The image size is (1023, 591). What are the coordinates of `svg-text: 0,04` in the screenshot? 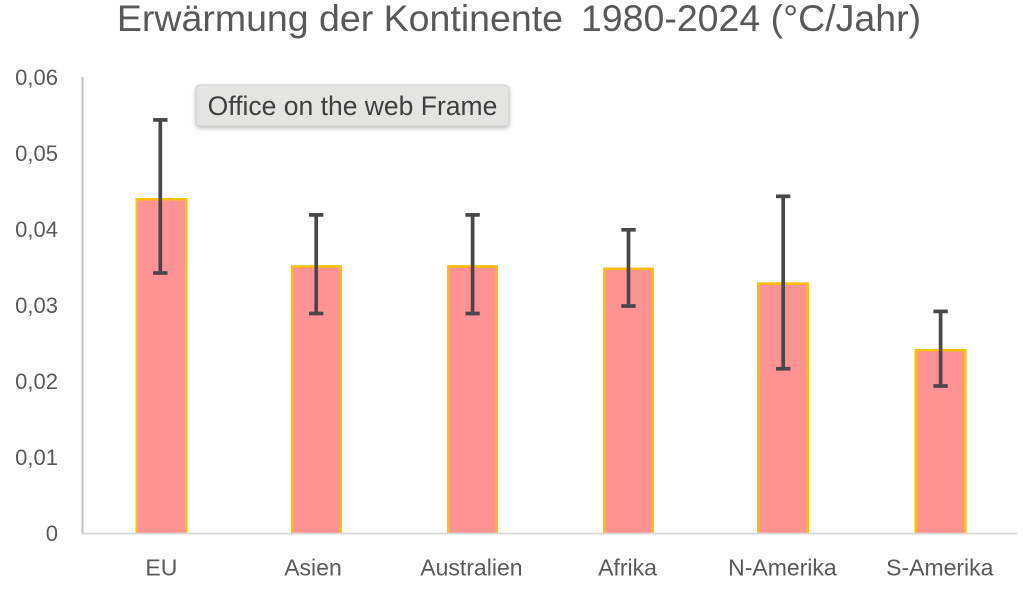 It's located at (36, 229).